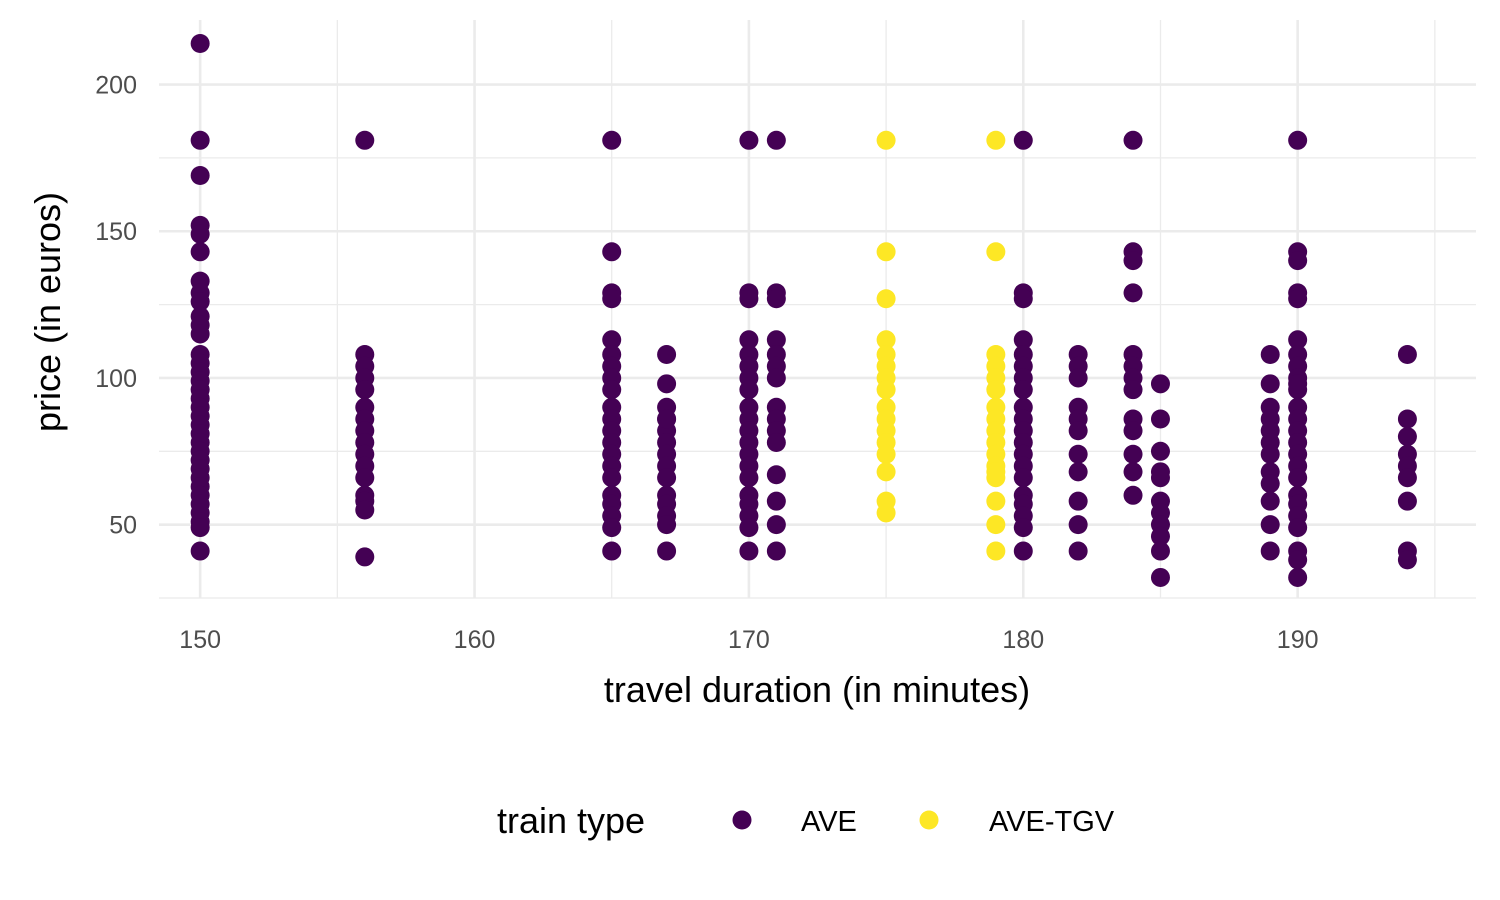 This screenshot has width=1500, height=900. What do you see at coordinates (475, 640) in the screenshot?
I see `x-tick-label: 160` at bounding box center [475, 640].